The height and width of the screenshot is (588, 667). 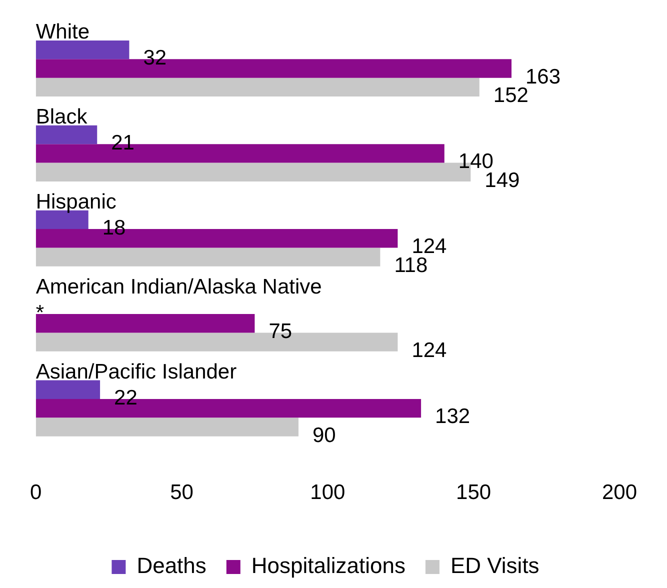 I want to click on x-tick-label: 0, so click(x=36, y=492).